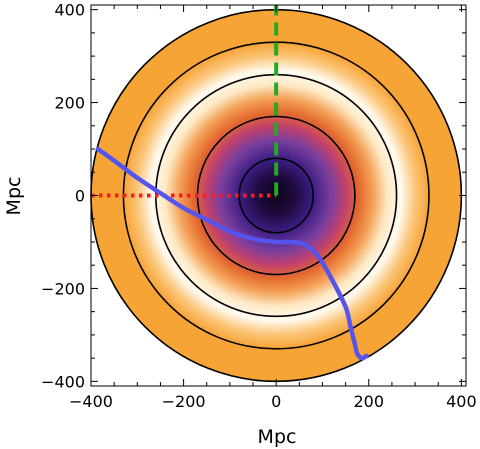  What do you see at coordinates (63, 381) in the screenshot?
I see `y-tick-label: −400` at bounding box center [63, 381].